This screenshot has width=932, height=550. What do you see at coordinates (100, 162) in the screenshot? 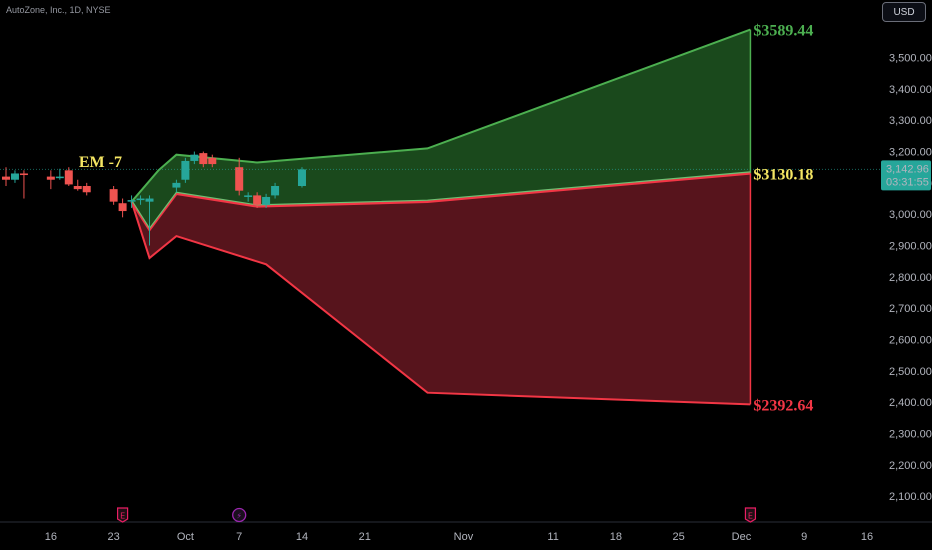
I see `em-label: EM -7` at bounding box center [100, 162].